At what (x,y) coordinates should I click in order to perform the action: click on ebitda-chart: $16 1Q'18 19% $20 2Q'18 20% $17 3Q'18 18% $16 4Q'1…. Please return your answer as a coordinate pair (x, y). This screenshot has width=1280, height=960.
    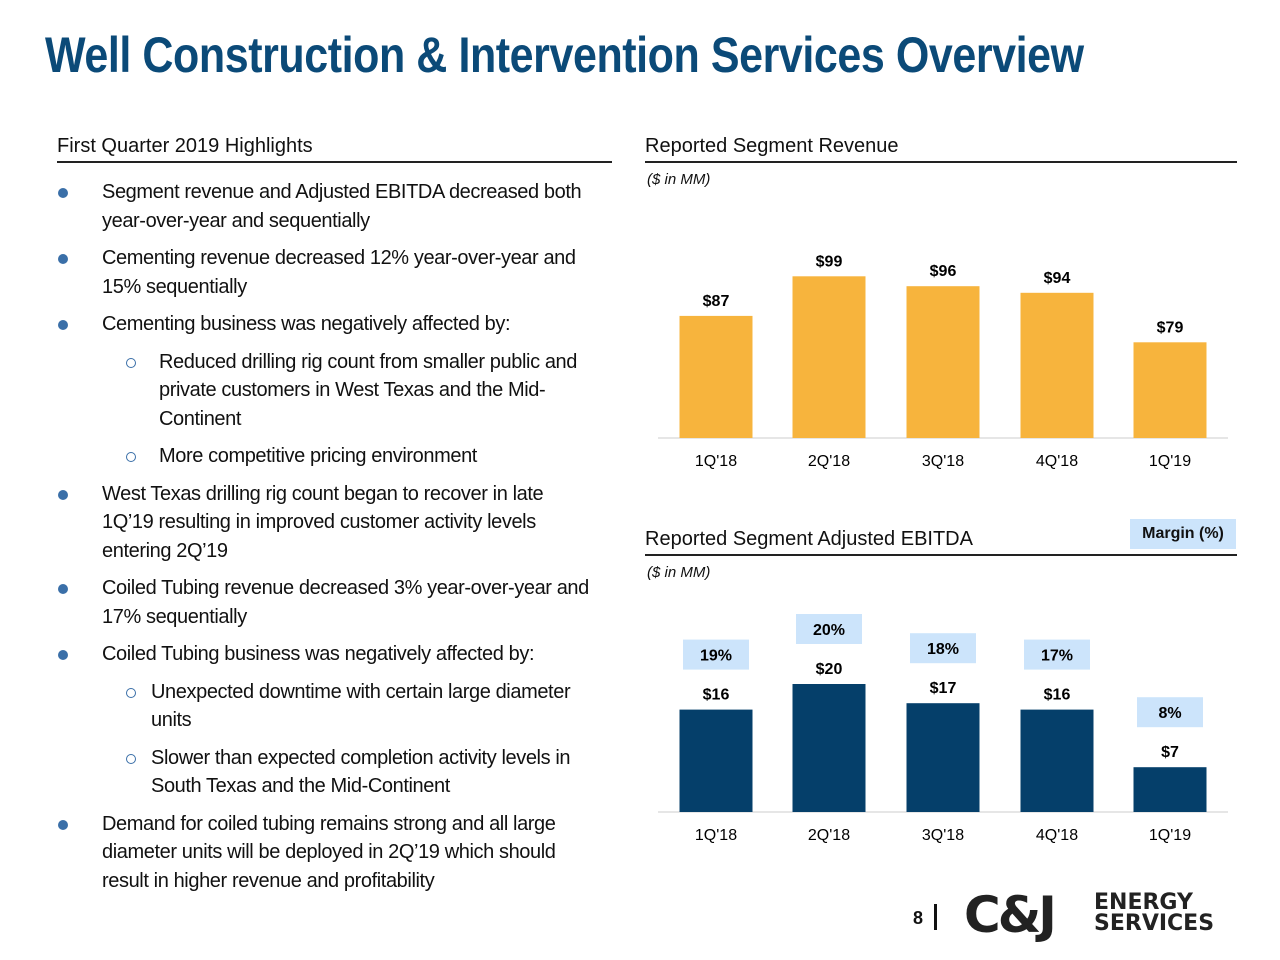
    Looking at the image, I should click on (943, 729).